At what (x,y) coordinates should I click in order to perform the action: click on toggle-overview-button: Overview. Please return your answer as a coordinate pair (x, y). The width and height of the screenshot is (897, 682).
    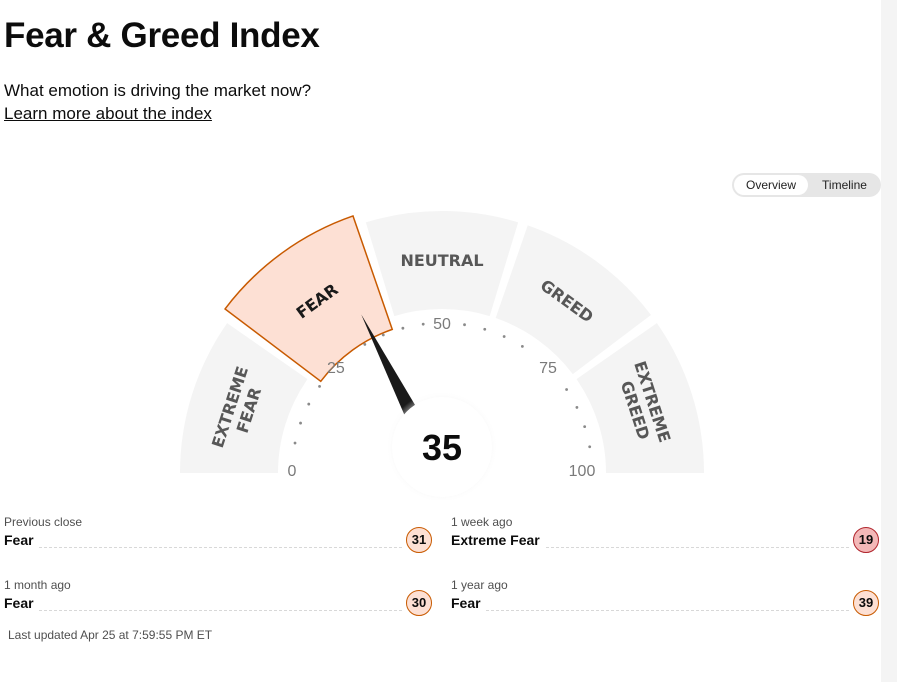
    Looking at the image, I should click on (771, 185).